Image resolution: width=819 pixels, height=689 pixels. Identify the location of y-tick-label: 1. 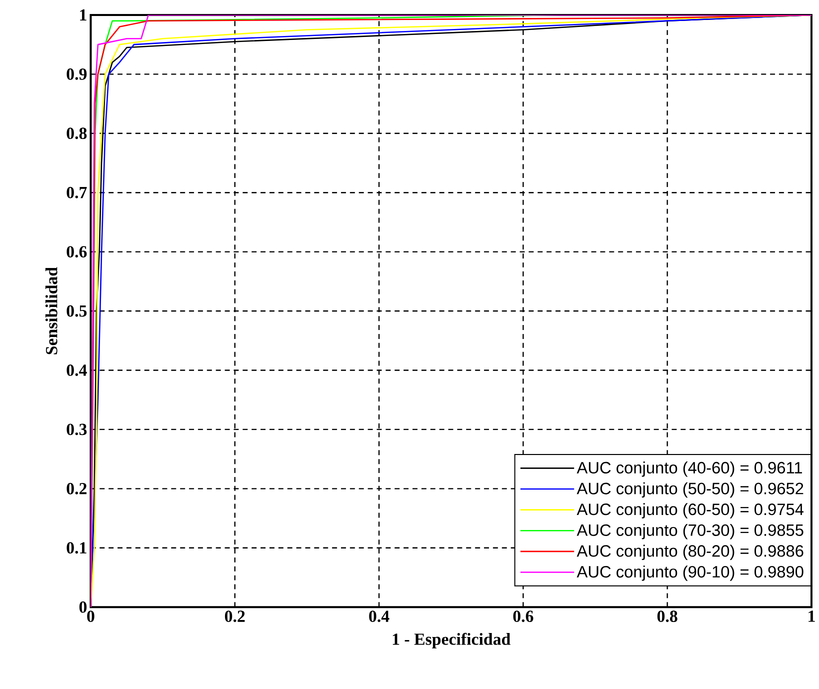
(83, 15).